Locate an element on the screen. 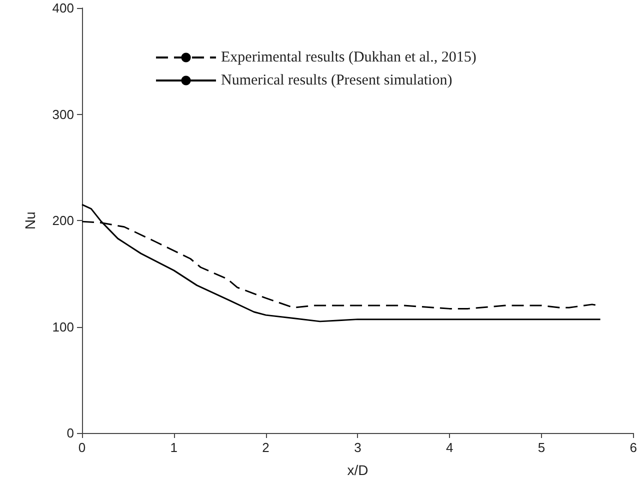 This screenshot has width=640, height=490. legend-label: Numerical results (Present simulation) is located at coordinates (336, 80).